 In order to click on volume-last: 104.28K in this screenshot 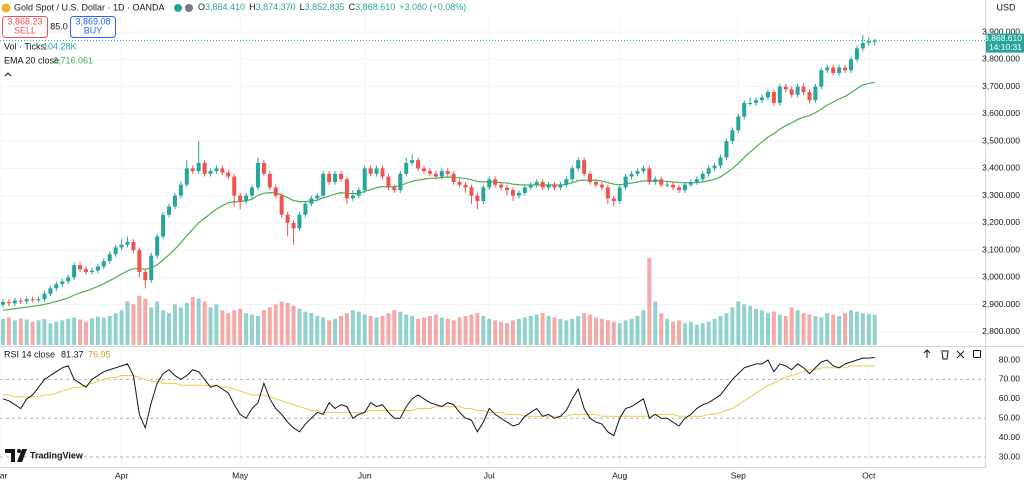, I will do `click(60, 46)`.